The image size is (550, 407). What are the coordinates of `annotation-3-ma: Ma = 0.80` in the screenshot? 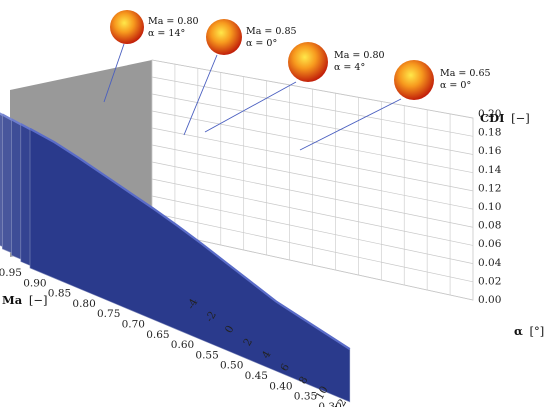 It's located at (359, 55).